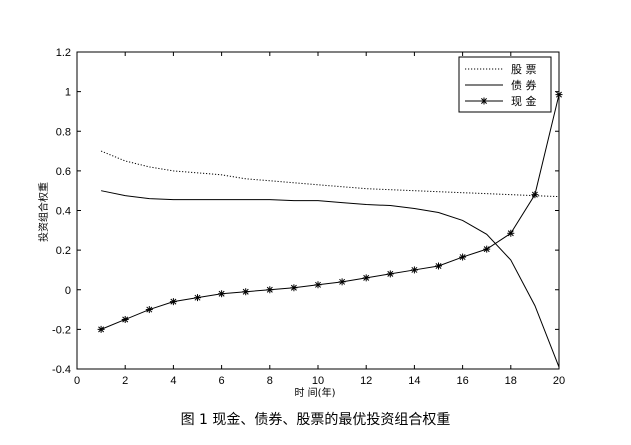 This screenshot has height=445, width=631. Describe the element at coordinates (222, 381) in the screenshot. I see `x-tick-label: 6` at that location.